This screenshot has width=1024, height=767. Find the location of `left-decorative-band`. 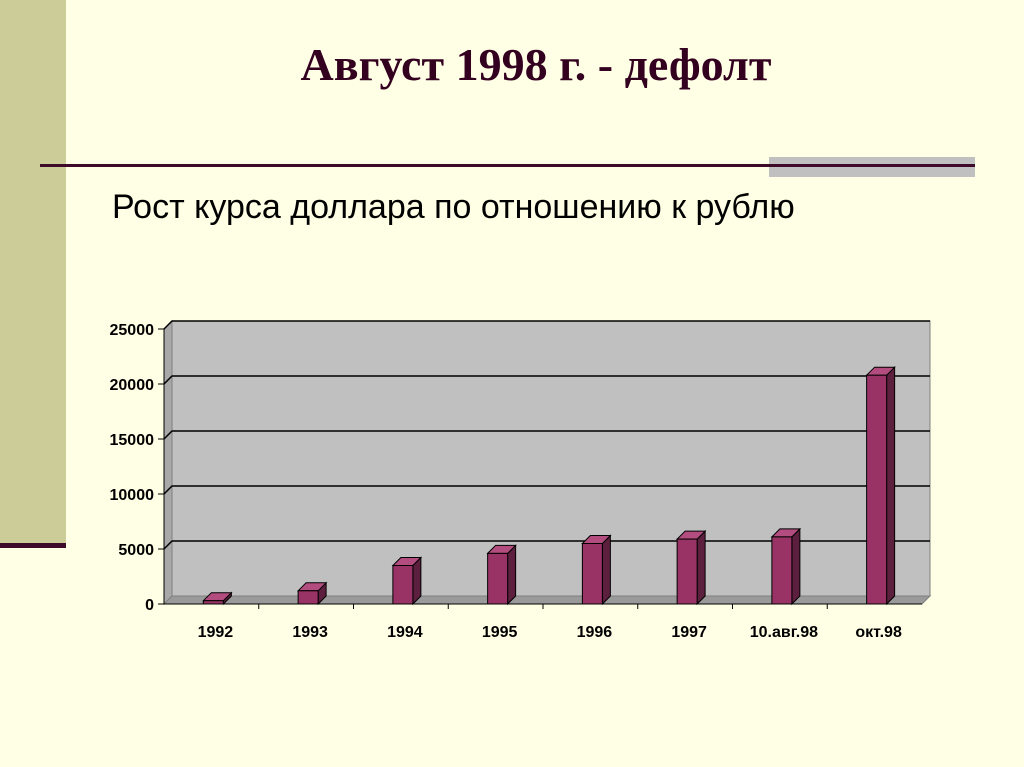

left-decorative-band is located at coordinates (33, 274).